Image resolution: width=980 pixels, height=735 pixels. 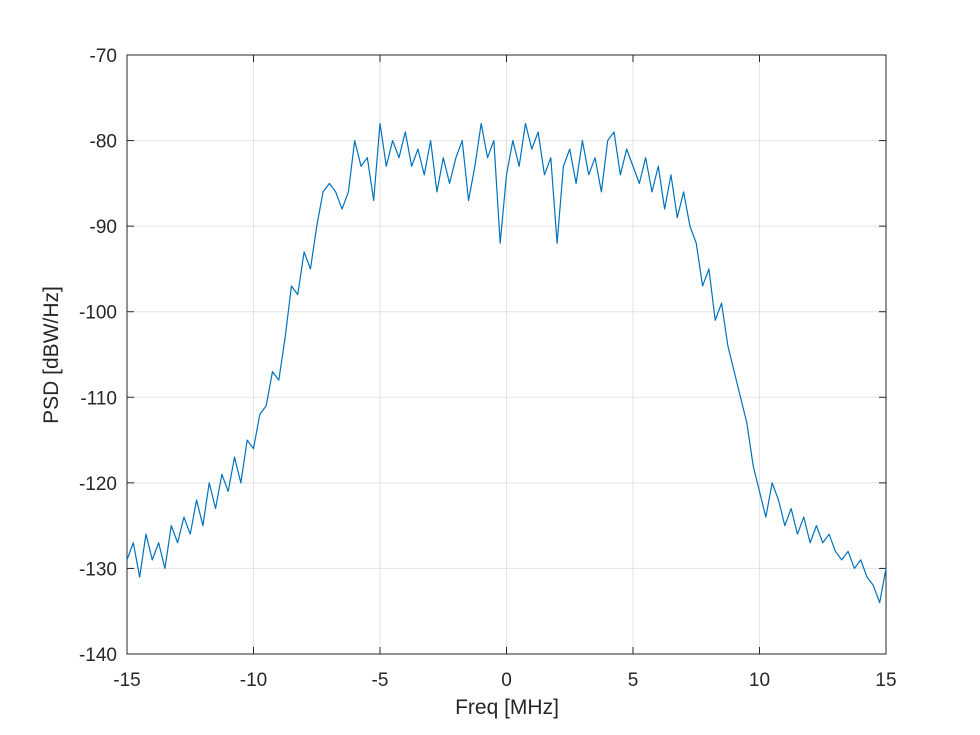 I want to click on y-tick-label: -100, so click(x=98, y=313).